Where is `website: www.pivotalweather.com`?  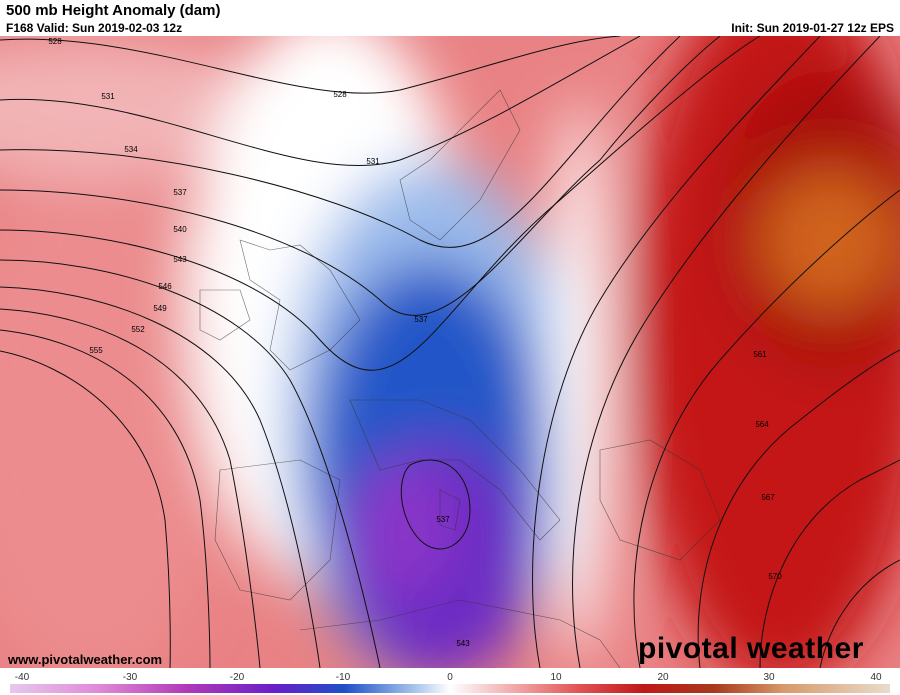 website: www.pivotalweather.com is located at coordinates (84, 659).